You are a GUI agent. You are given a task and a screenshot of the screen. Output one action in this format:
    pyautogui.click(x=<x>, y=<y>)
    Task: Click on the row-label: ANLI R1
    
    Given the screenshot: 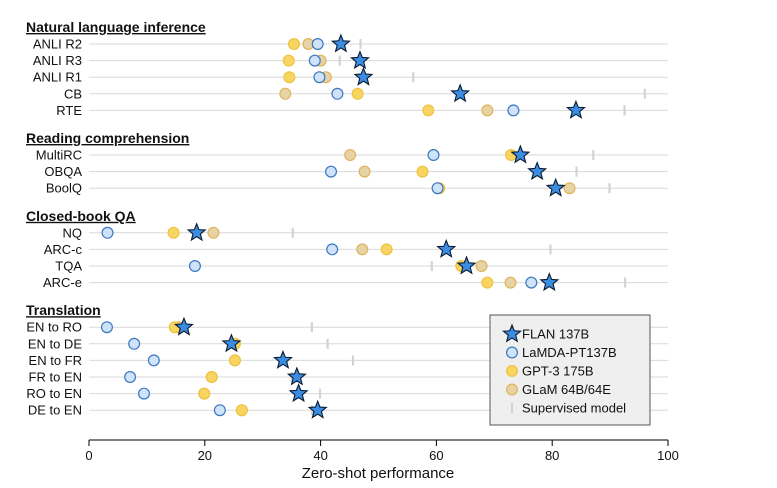 What is the action you would take?
    pyautogui.click(x=57, y=77)
    